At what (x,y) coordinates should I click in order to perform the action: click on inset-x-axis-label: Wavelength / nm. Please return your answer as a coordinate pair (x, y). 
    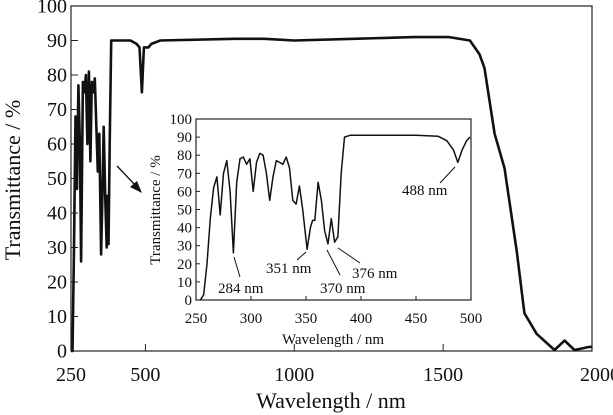
    Looking at the image, I should click on (333, 340).